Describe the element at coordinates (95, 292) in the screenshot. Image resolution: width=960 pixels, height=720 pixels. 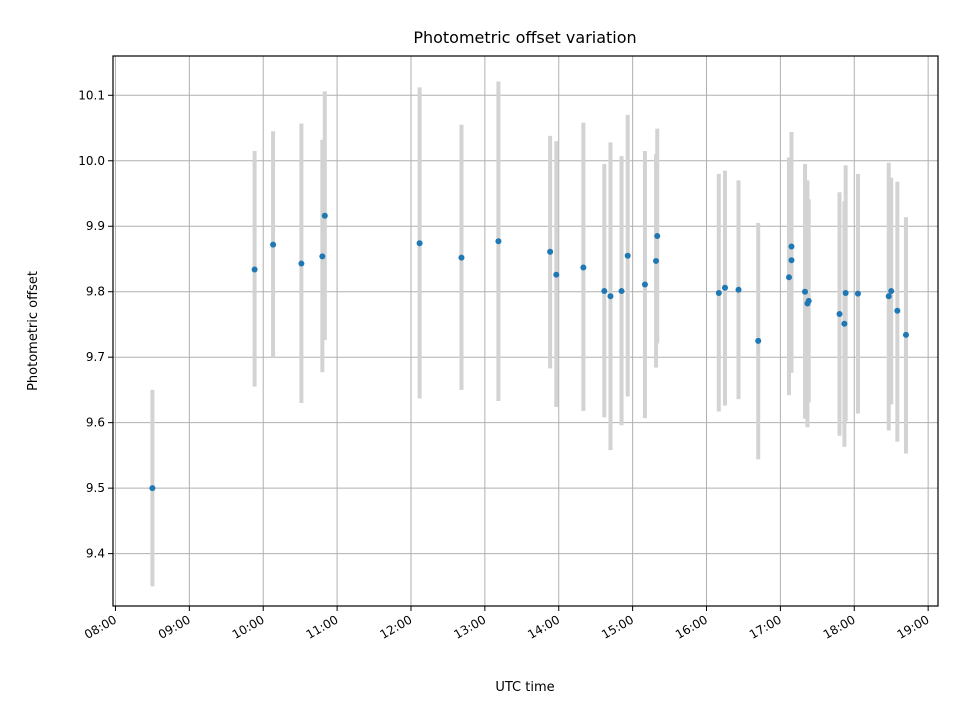
I see `y-tick-label: 9.8` at that location.